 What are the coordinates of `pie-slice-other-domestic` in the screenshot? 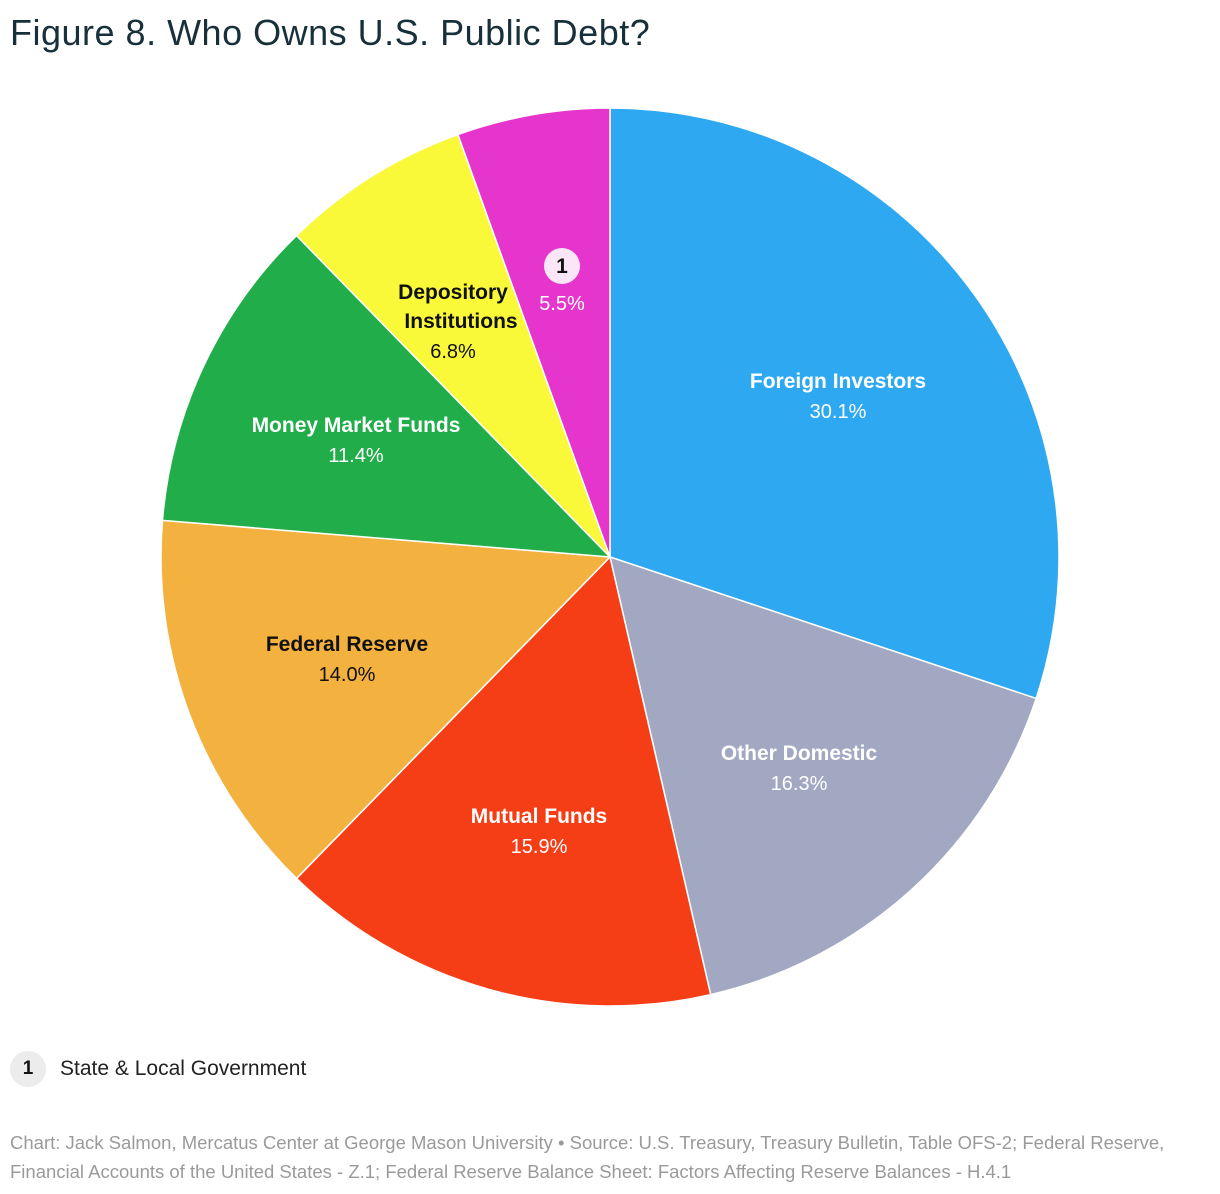 It's located at (823, 775).